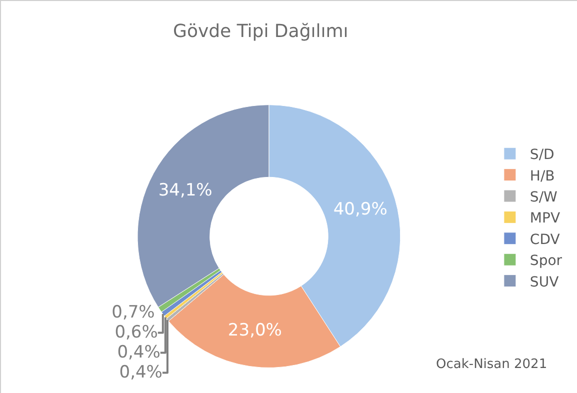  What do you see at coordinates (255, 330) in the screenshot?
I see `data-label: 23,0%` at bounding box center [255, 330].